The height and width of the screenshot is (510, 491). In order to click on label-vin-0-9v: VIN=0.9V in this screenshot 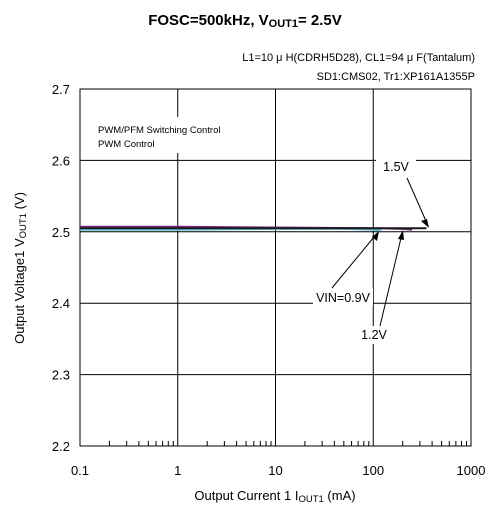, I will do `click(343, 298)`.